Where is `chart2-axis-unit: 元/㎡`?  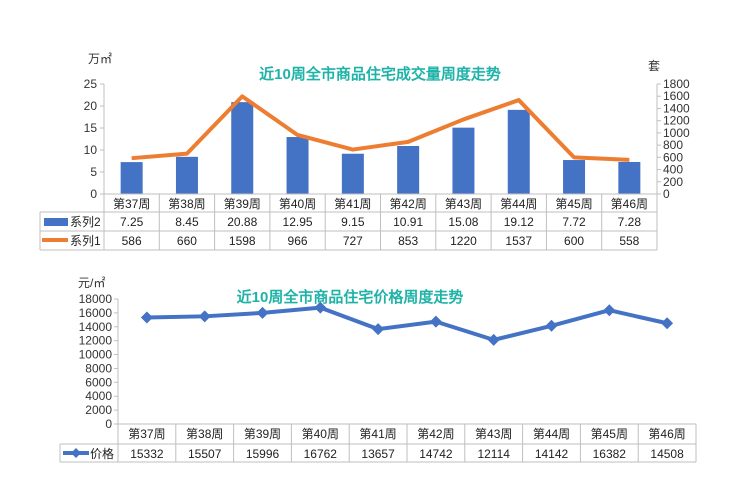 chart2-axis-unit: 元/㎡ is located at coordinates (91, 283).